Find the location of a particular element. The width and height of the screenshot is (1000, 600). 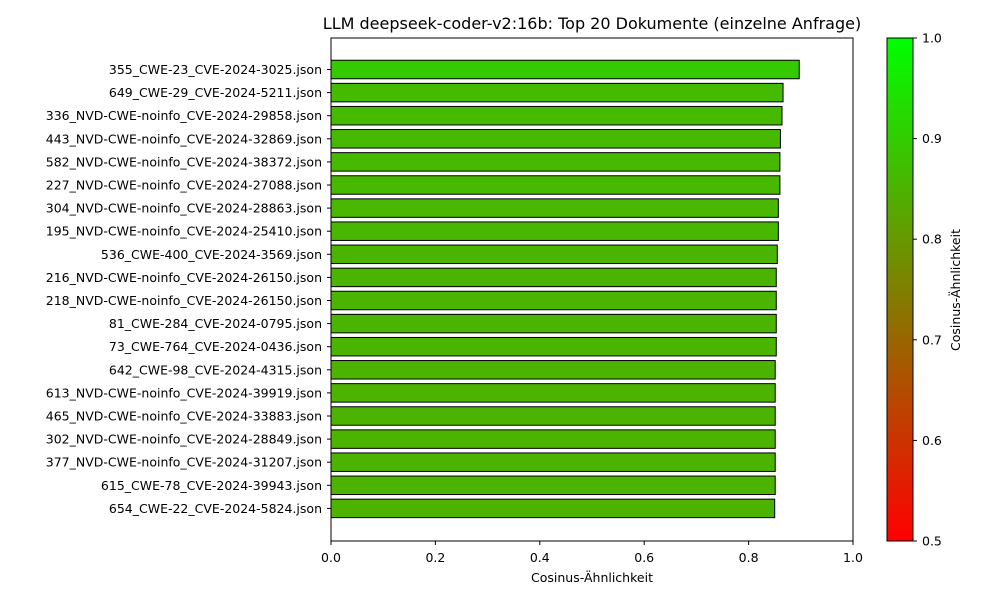

y-tick-label: 81_CWE-284_CVE-2024-0795.json is located at coordinates (215, 323).